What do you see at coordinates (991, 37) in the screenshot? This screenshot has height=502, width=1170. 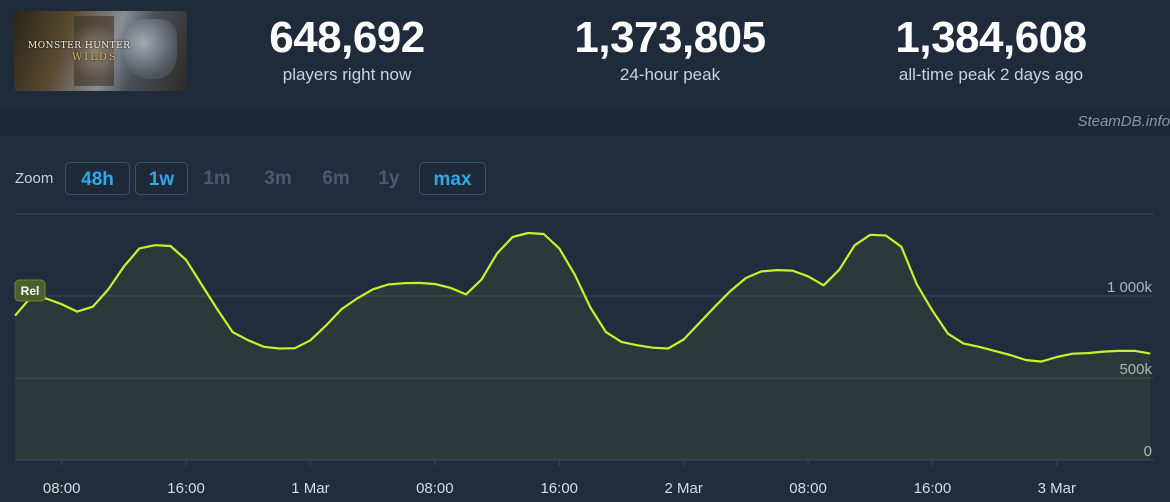 I see `alltime-peak-value: 1,384,608` at bounding box center [991, 37].